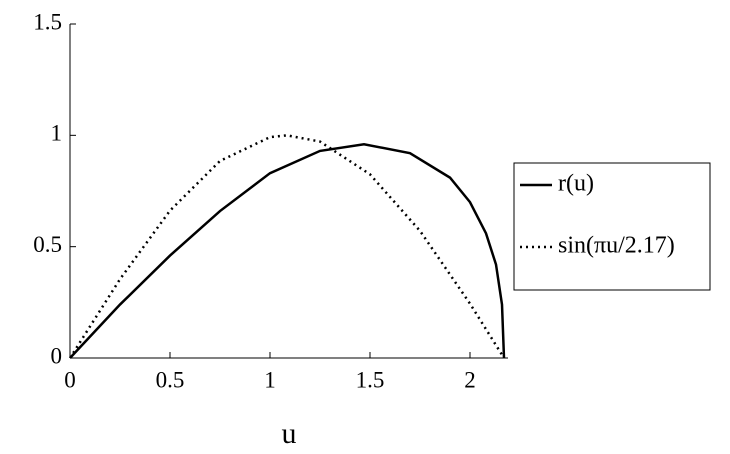 The height and width of the screenshot is (454, 730). What do you see at coordinates (57, 133) in the screenshot?
I see `y-tick-label: 1` at bounding box center [57, 133].